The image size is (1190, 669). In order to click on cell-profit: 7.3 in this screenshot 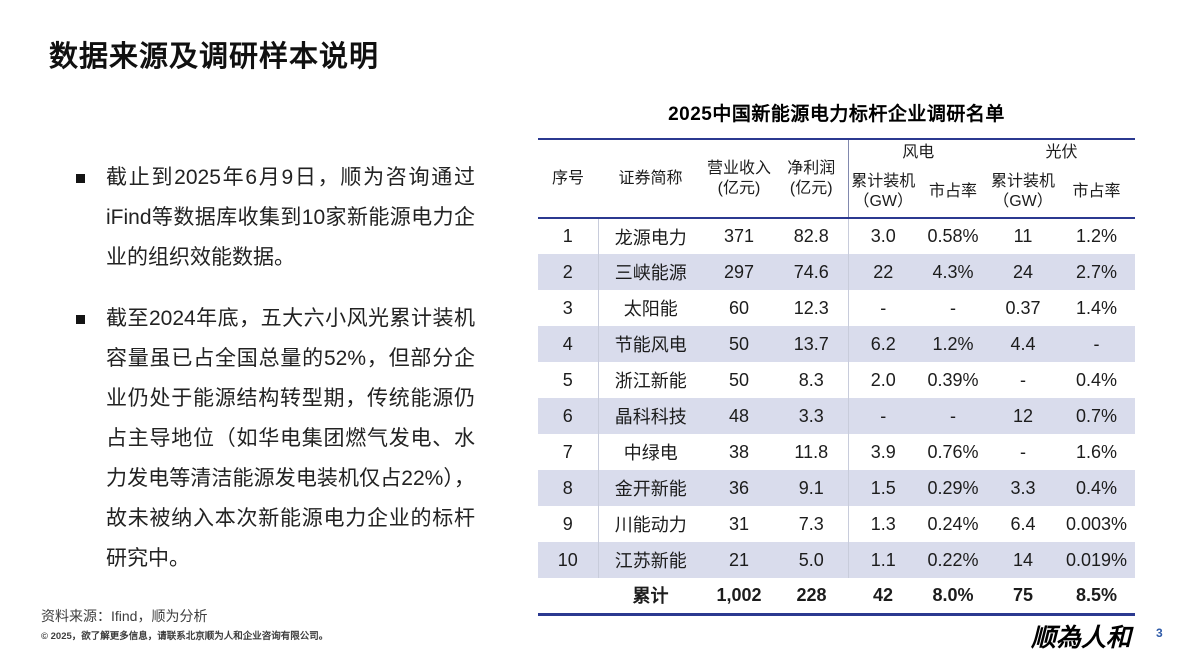, I will do `click(812, 524)`.